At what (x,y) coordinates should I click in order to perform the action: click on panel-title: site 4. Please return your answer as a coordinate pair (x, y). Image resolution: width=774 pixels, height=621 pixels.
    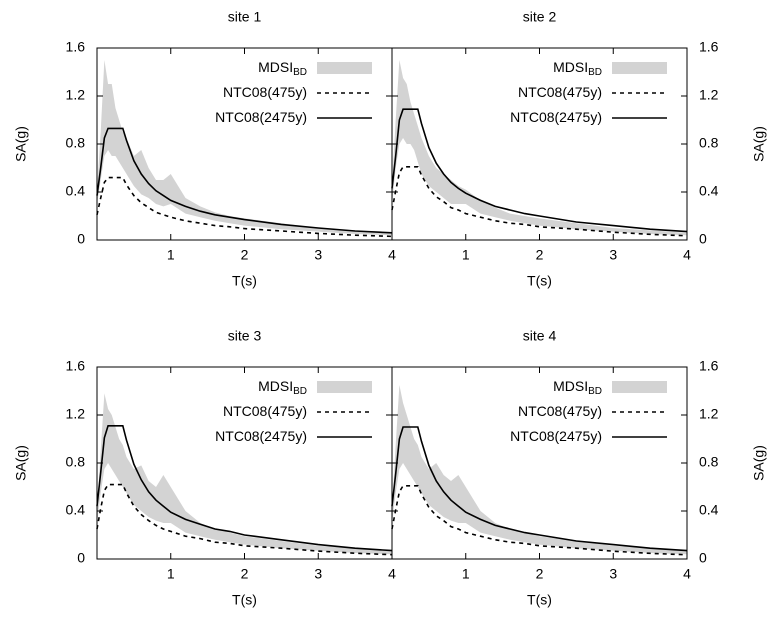
    Looking at the image, I should click on (540, 336).